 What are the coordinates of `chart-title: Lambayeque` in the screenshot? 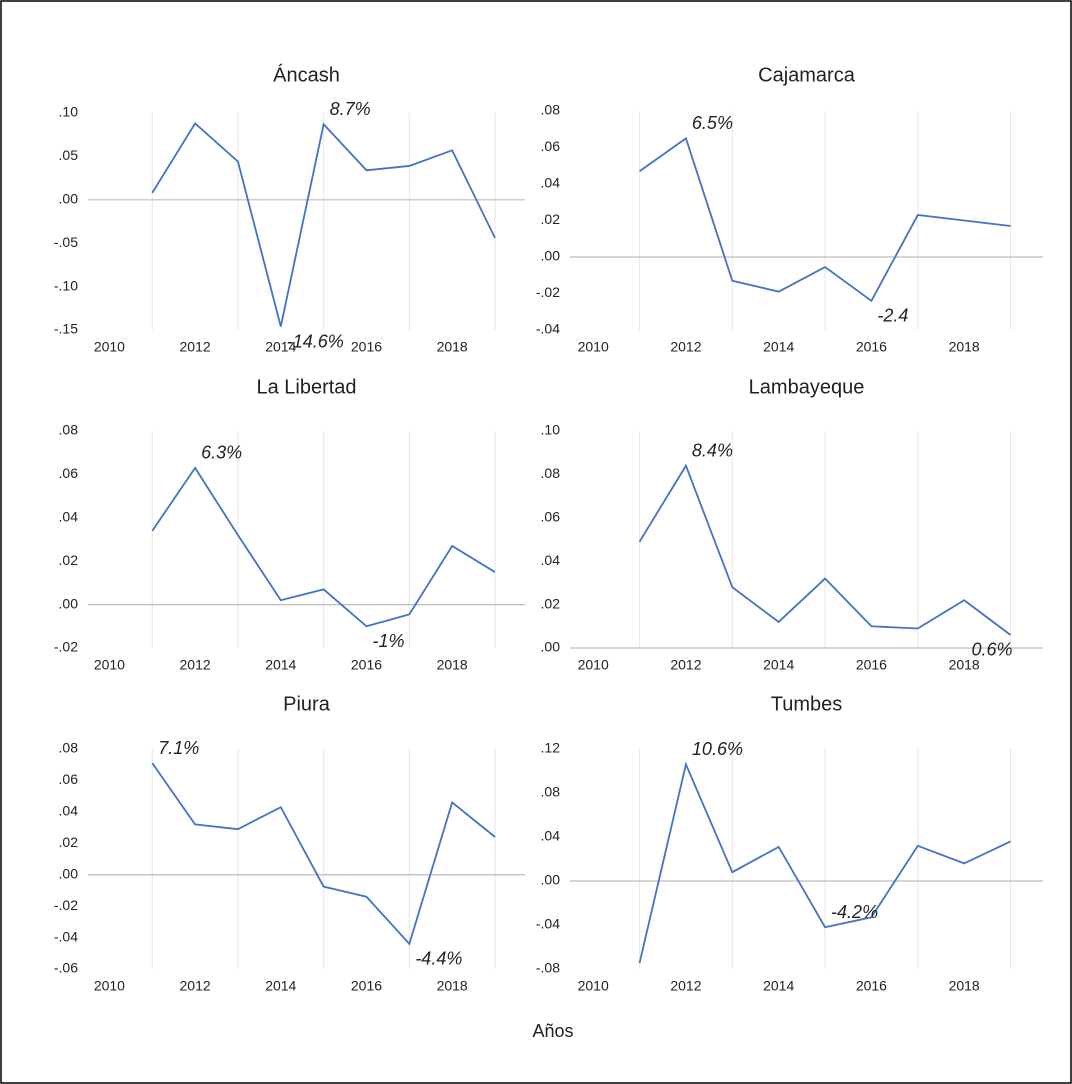 It's located at (807, 387).